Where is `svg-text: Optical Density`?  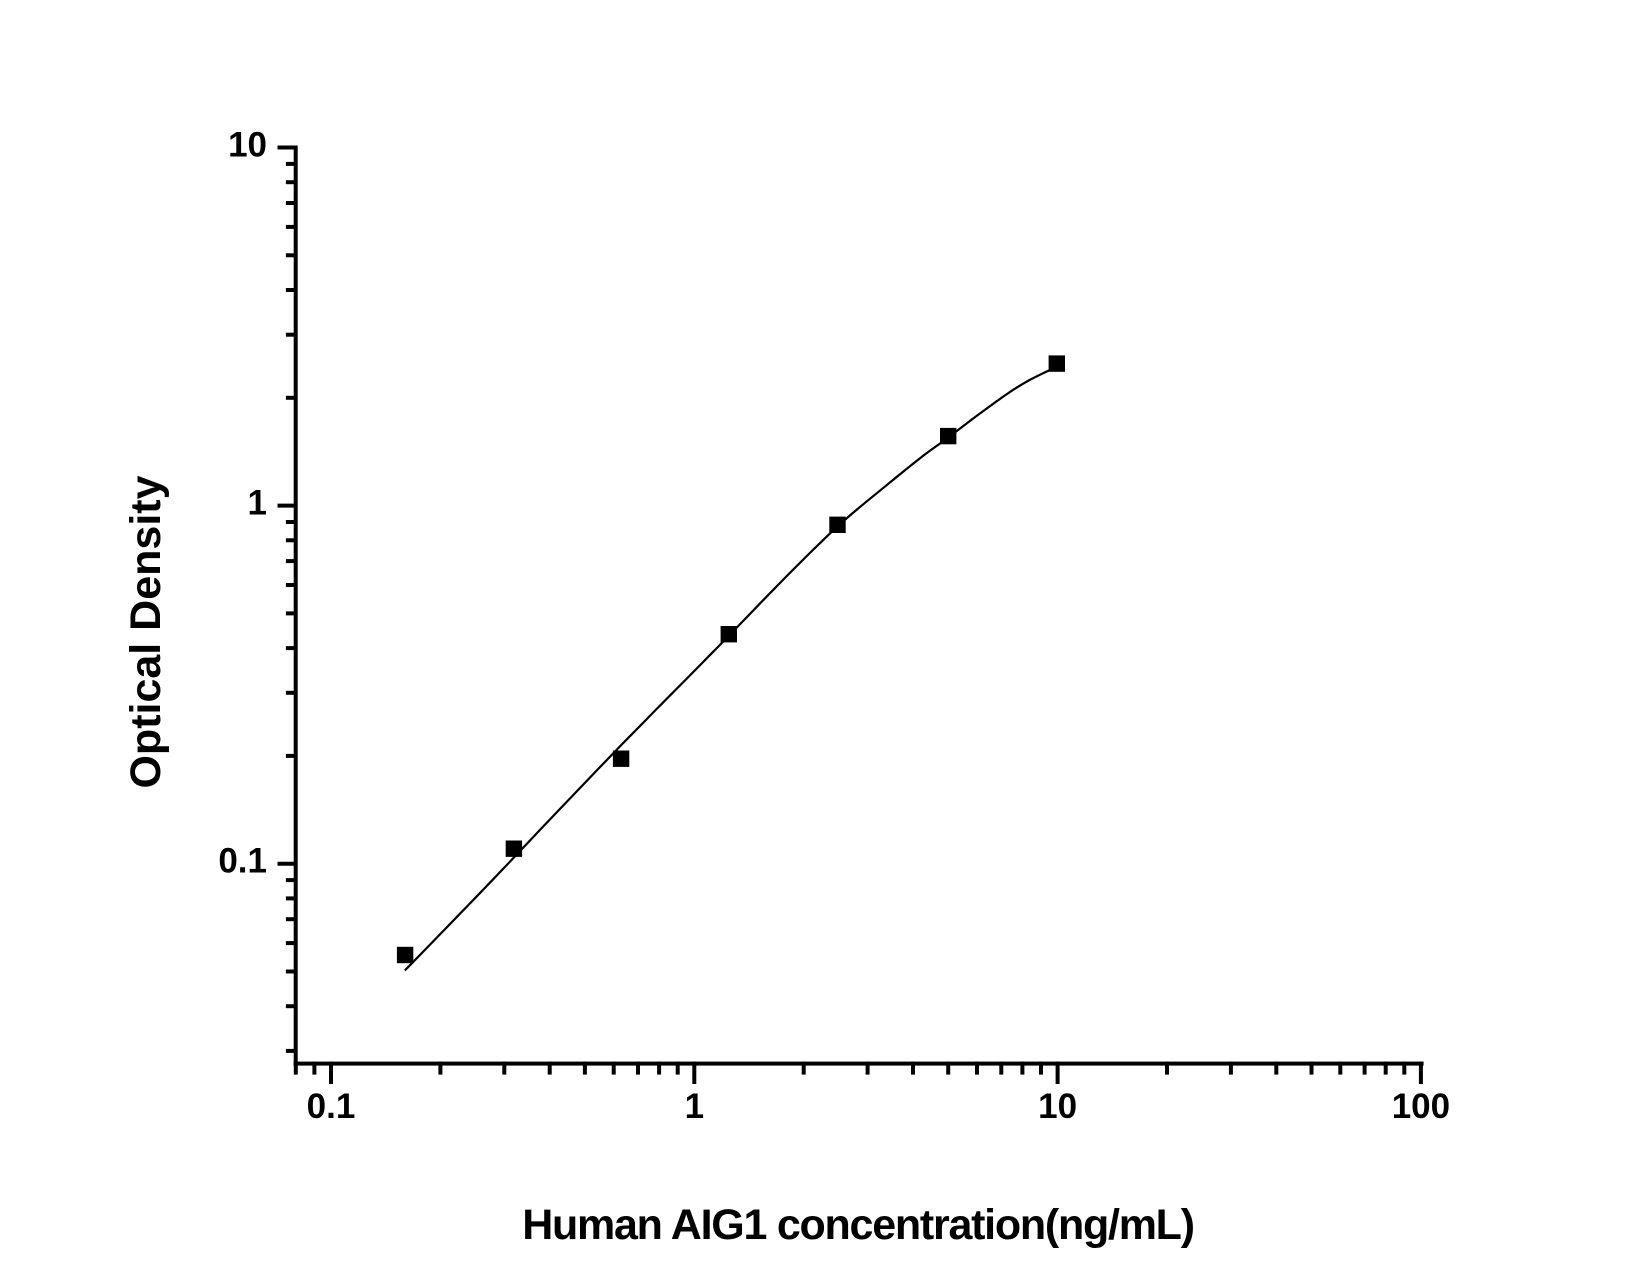
svg-text: Optical Density is located at coordinates (146, 631).